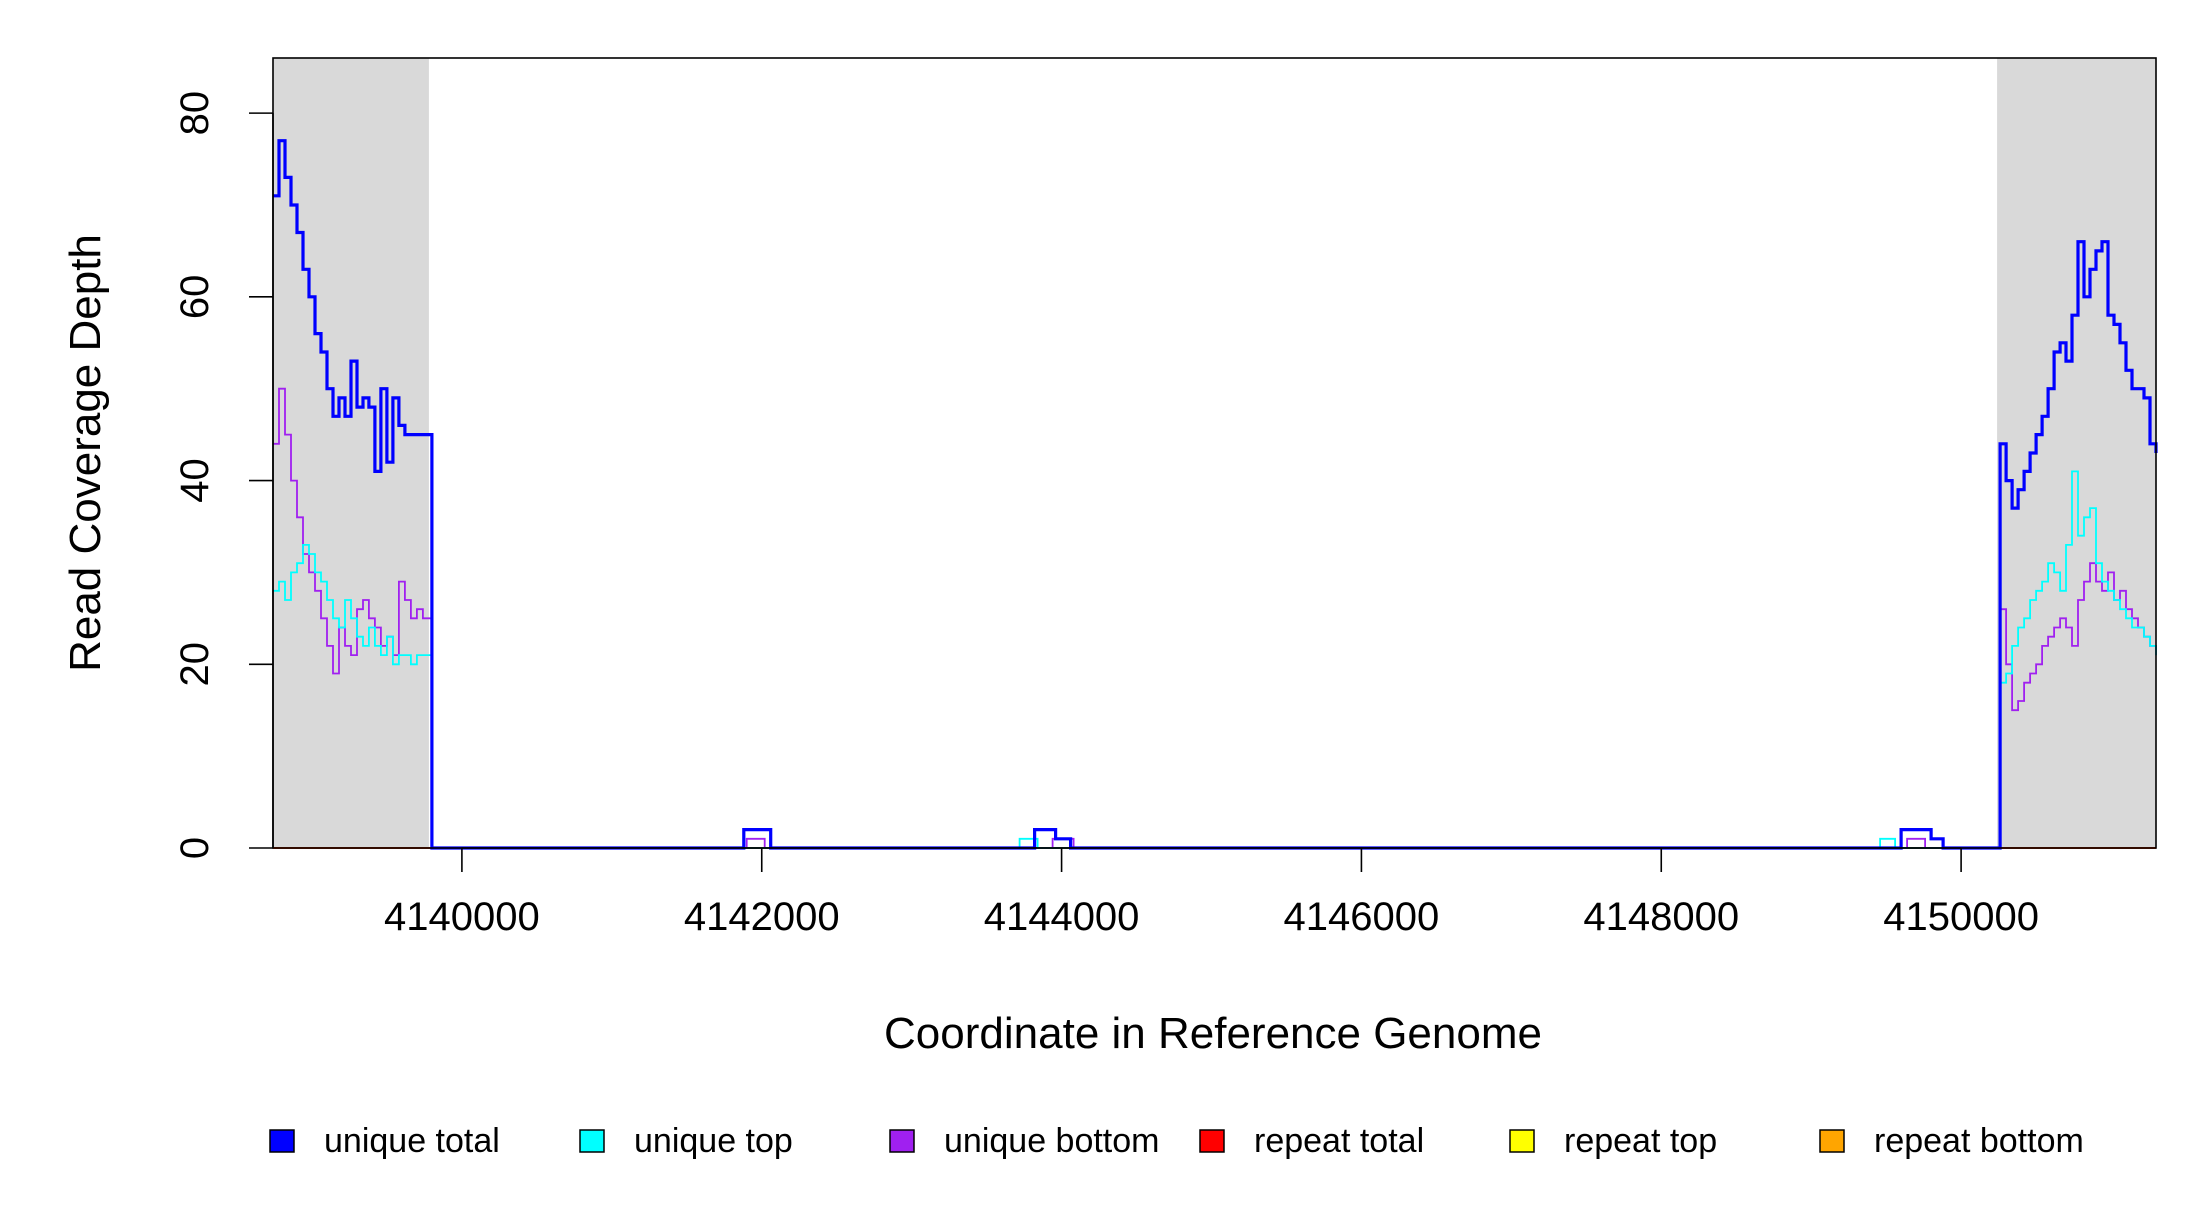  I want to click on legend-item: unique total, so click(384, 1141).